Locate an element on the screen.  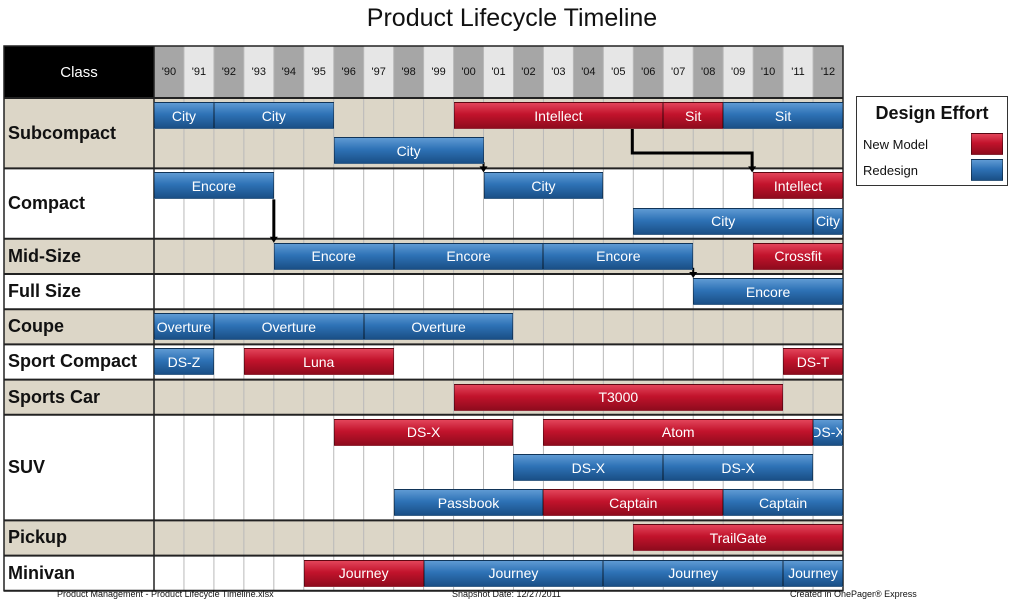
year-label: '90 is located at coordinates (169, 72).